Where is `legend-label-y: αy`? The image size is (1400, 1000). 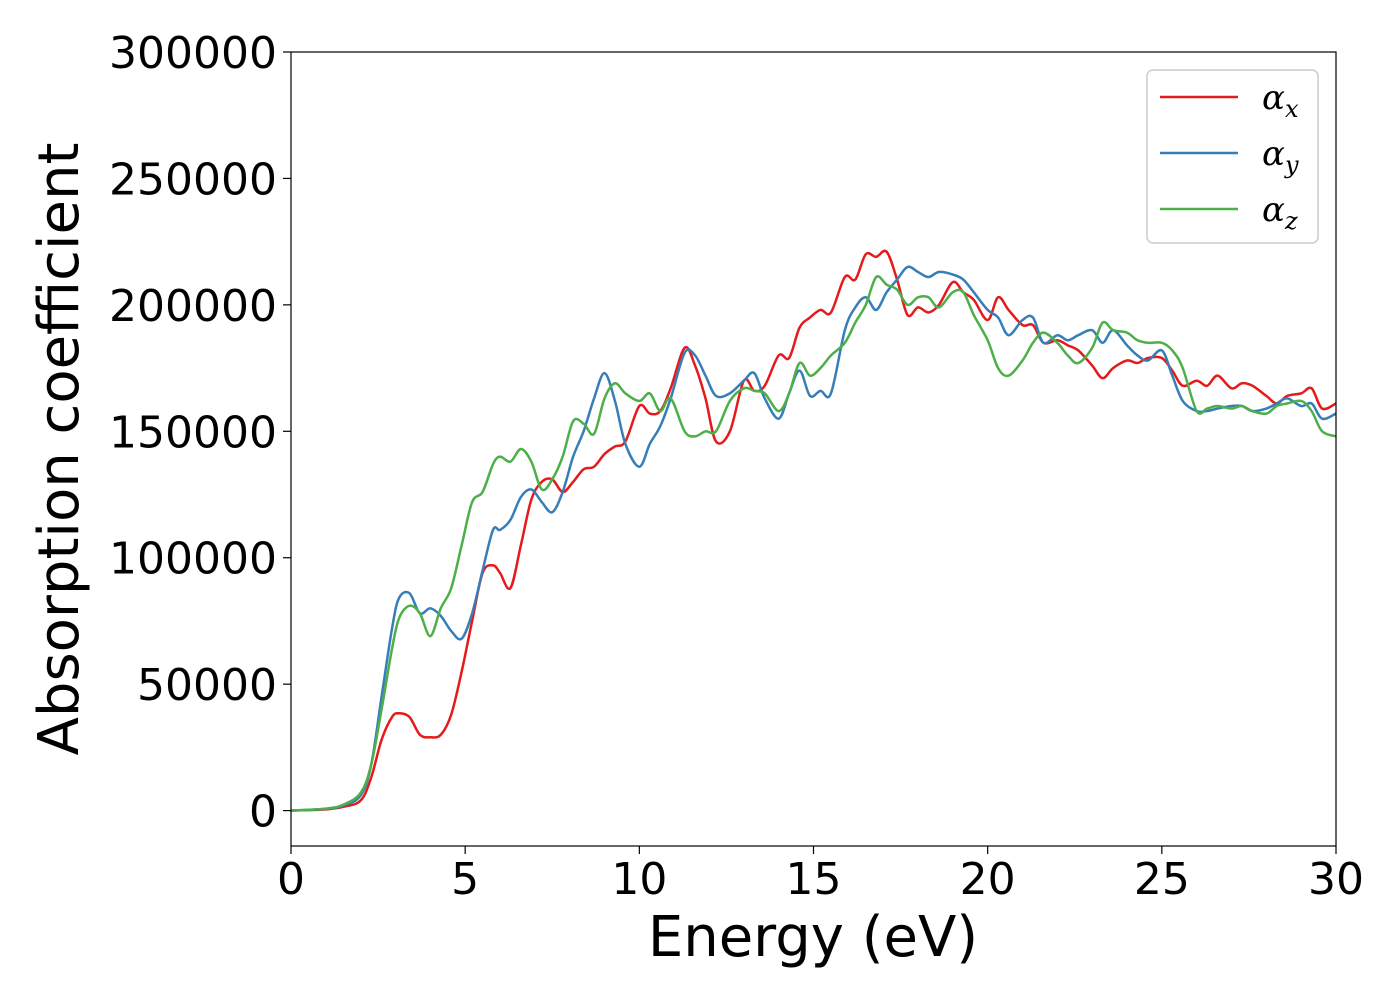
legend-label-y: αy is located at coordinates (1280, 156).